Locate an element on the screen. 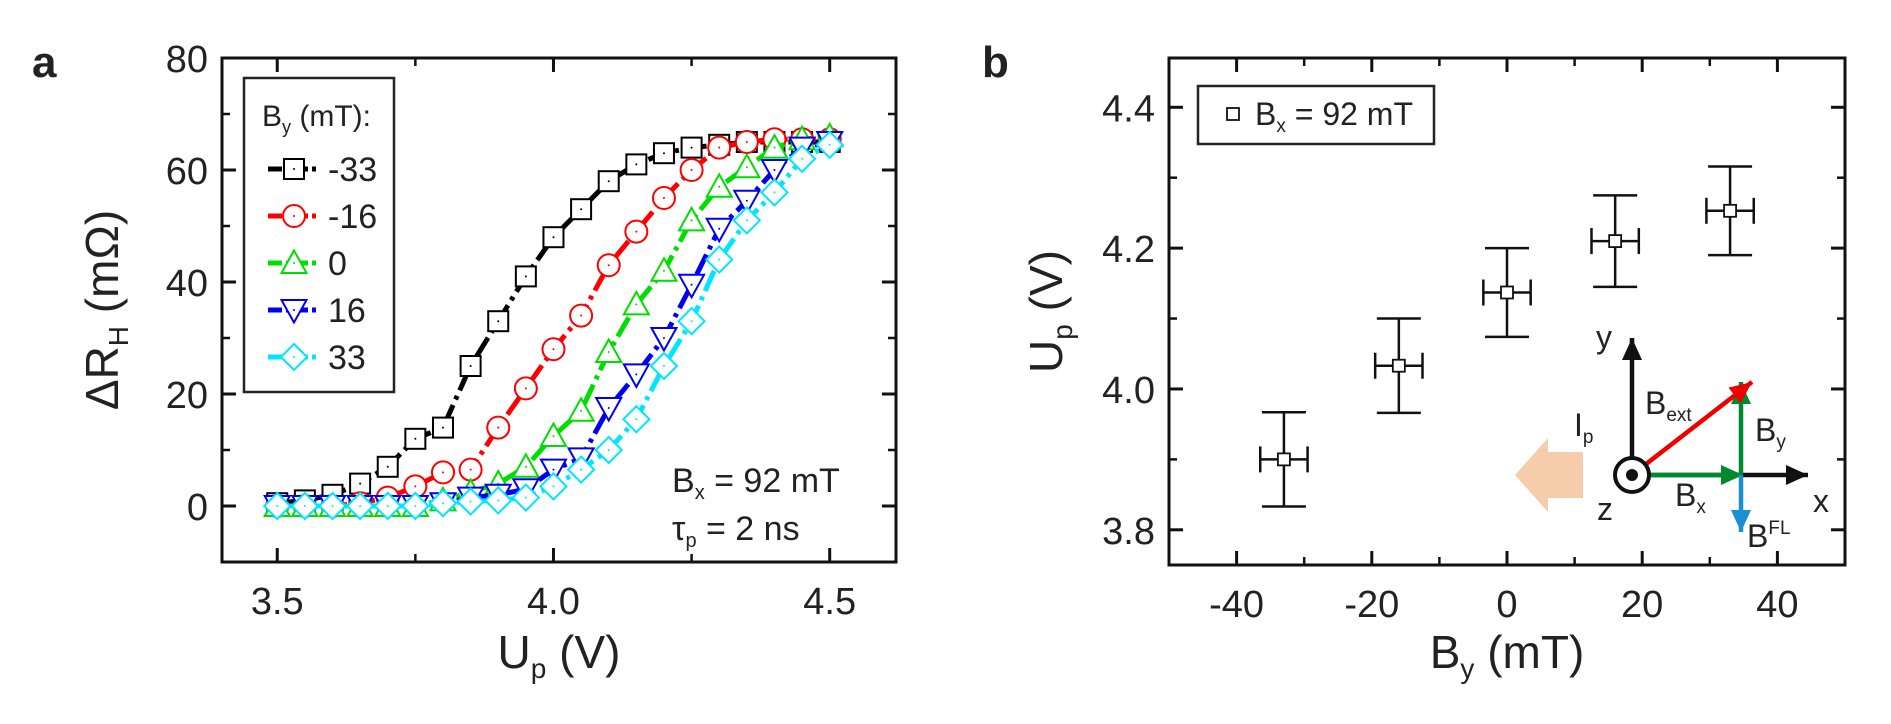 The image size is (1891, 724). a-legend-label-0: 0 is located at coordinates (337, 264).